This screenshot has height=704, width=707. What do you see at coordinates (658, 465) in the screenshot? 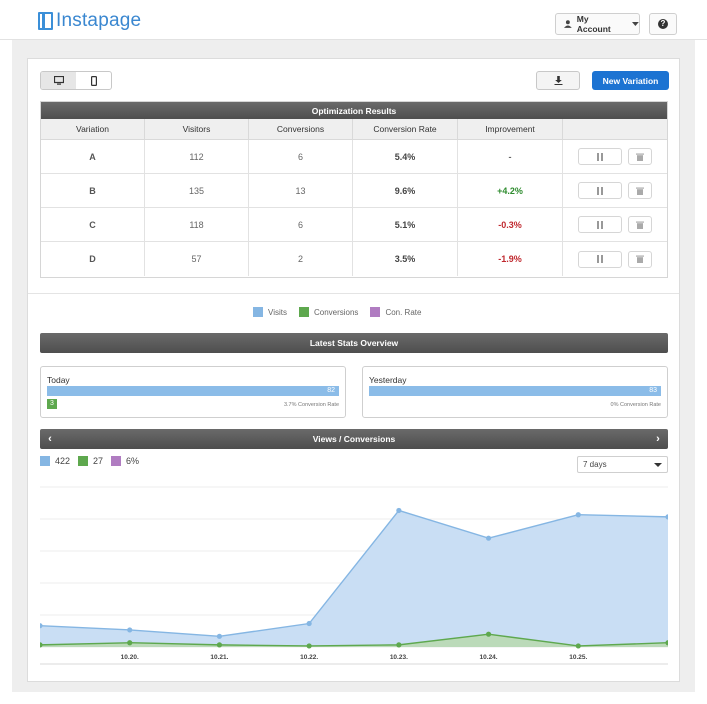
I see `chevron-down-icon` at bounding box center [658, 465].